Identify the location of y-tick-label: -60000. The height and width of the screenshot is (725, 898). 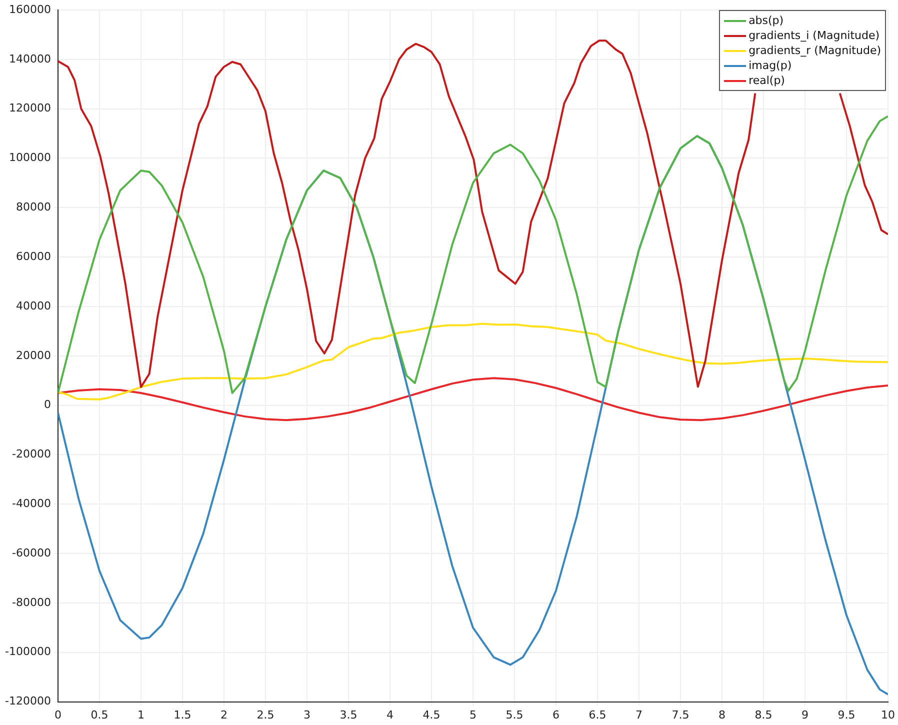
(31, 553).